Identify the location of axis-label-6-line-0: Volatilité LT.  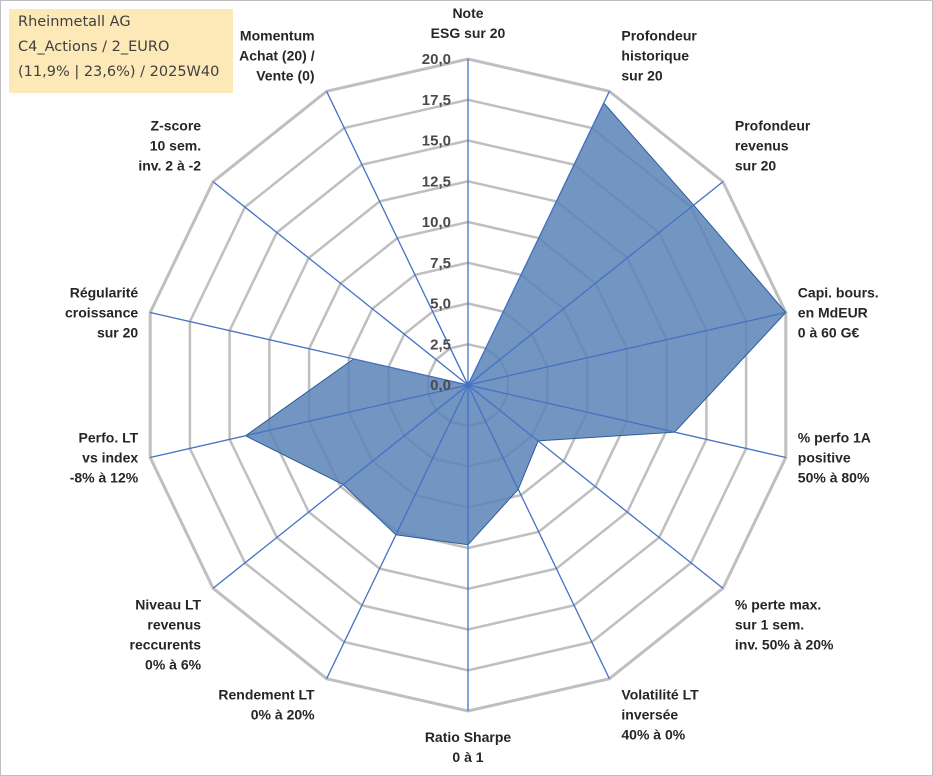
(660, 695).